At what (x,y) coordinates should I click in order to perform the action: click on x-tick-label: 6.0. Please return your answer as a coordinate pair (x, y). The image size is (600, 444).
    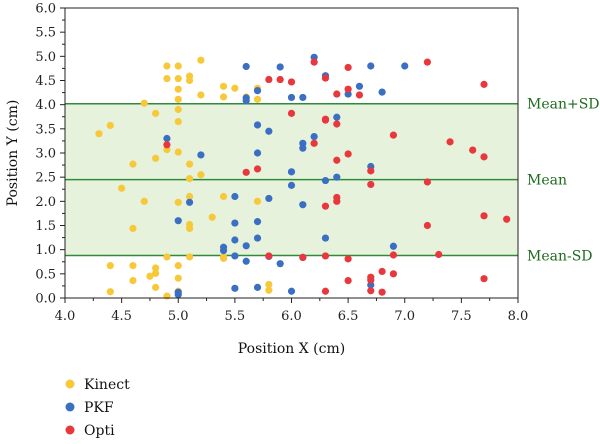
    Looking at the image, I should click on (291, 316).